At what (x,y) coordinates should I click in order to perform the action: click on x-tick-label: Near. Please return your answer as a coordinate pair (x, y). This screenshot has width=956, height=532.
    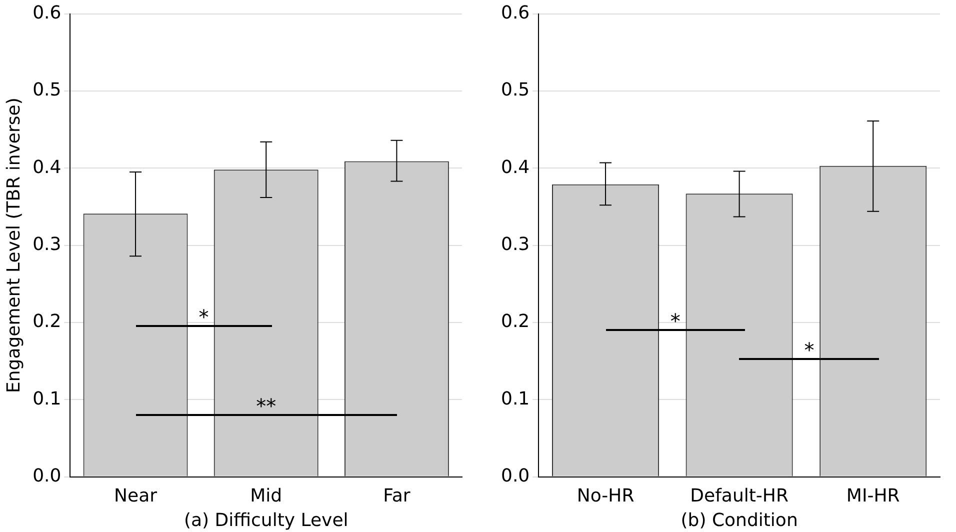
    Looking at the image, I should click on (136, 495).